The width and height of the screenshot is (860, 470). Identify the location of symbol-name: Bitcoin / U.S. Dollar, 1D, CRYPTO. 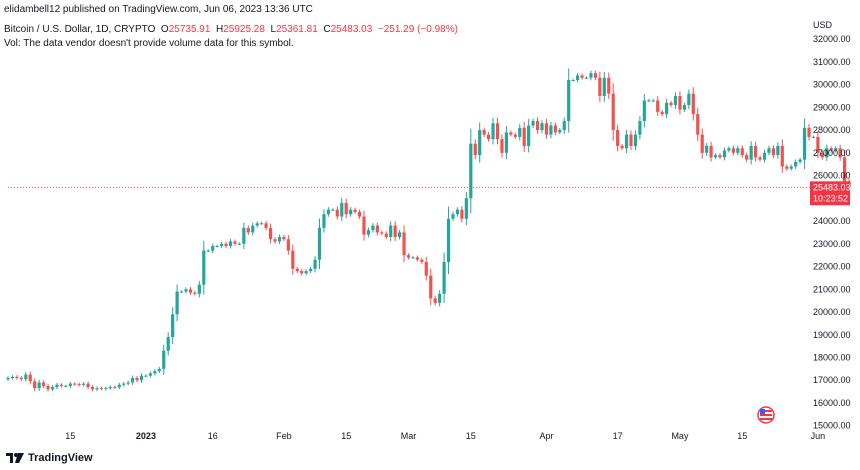
(80, 29).